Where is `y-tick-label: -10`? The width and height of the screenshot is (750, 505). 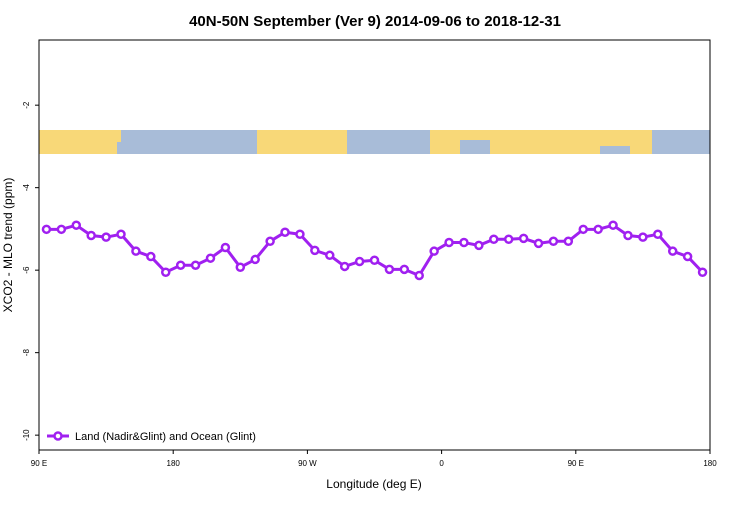
y-tick-label: -10 is located at coordinates (26, 435).